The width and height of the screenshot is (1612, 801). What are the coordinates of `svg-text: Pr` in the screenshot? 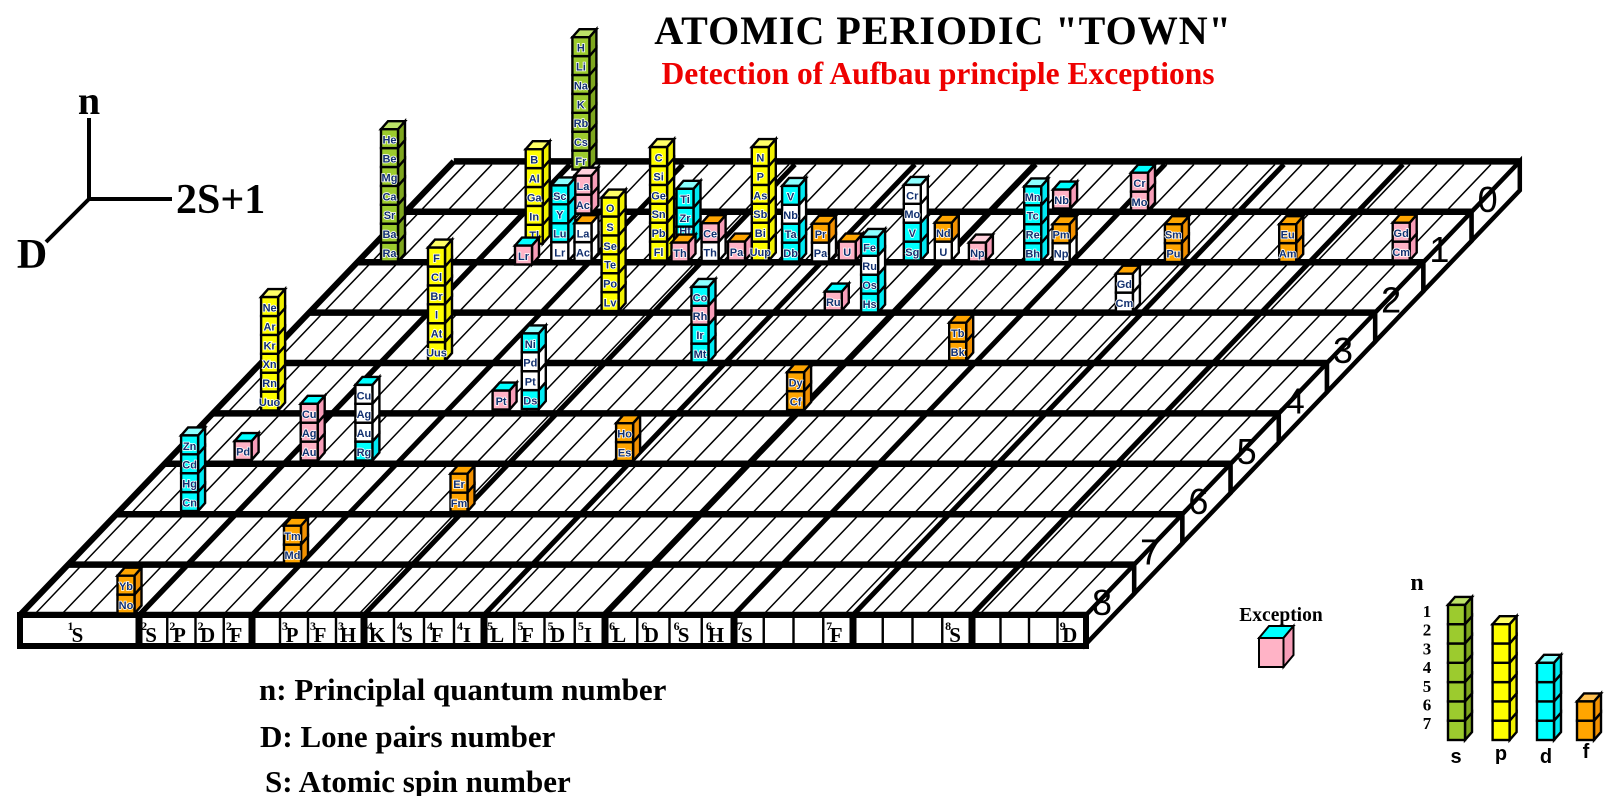 It's located at (821, 235).